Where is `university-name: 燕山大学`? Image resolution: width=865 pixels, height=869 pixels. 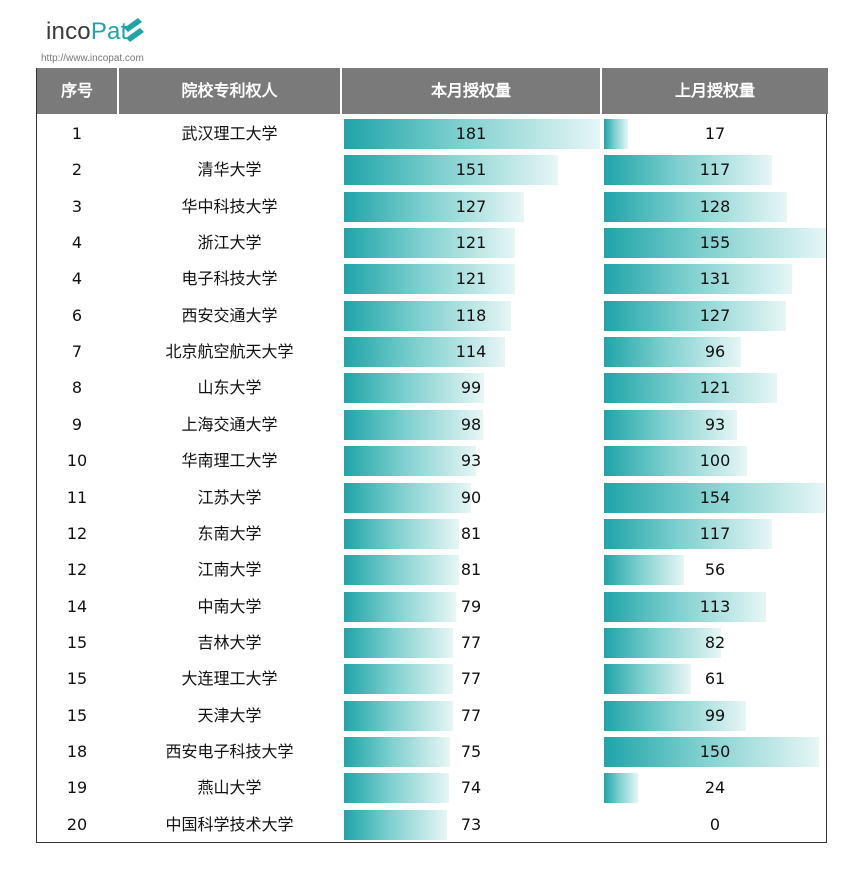 university-name: 燕山大学 is located at coordinates (229, 788).